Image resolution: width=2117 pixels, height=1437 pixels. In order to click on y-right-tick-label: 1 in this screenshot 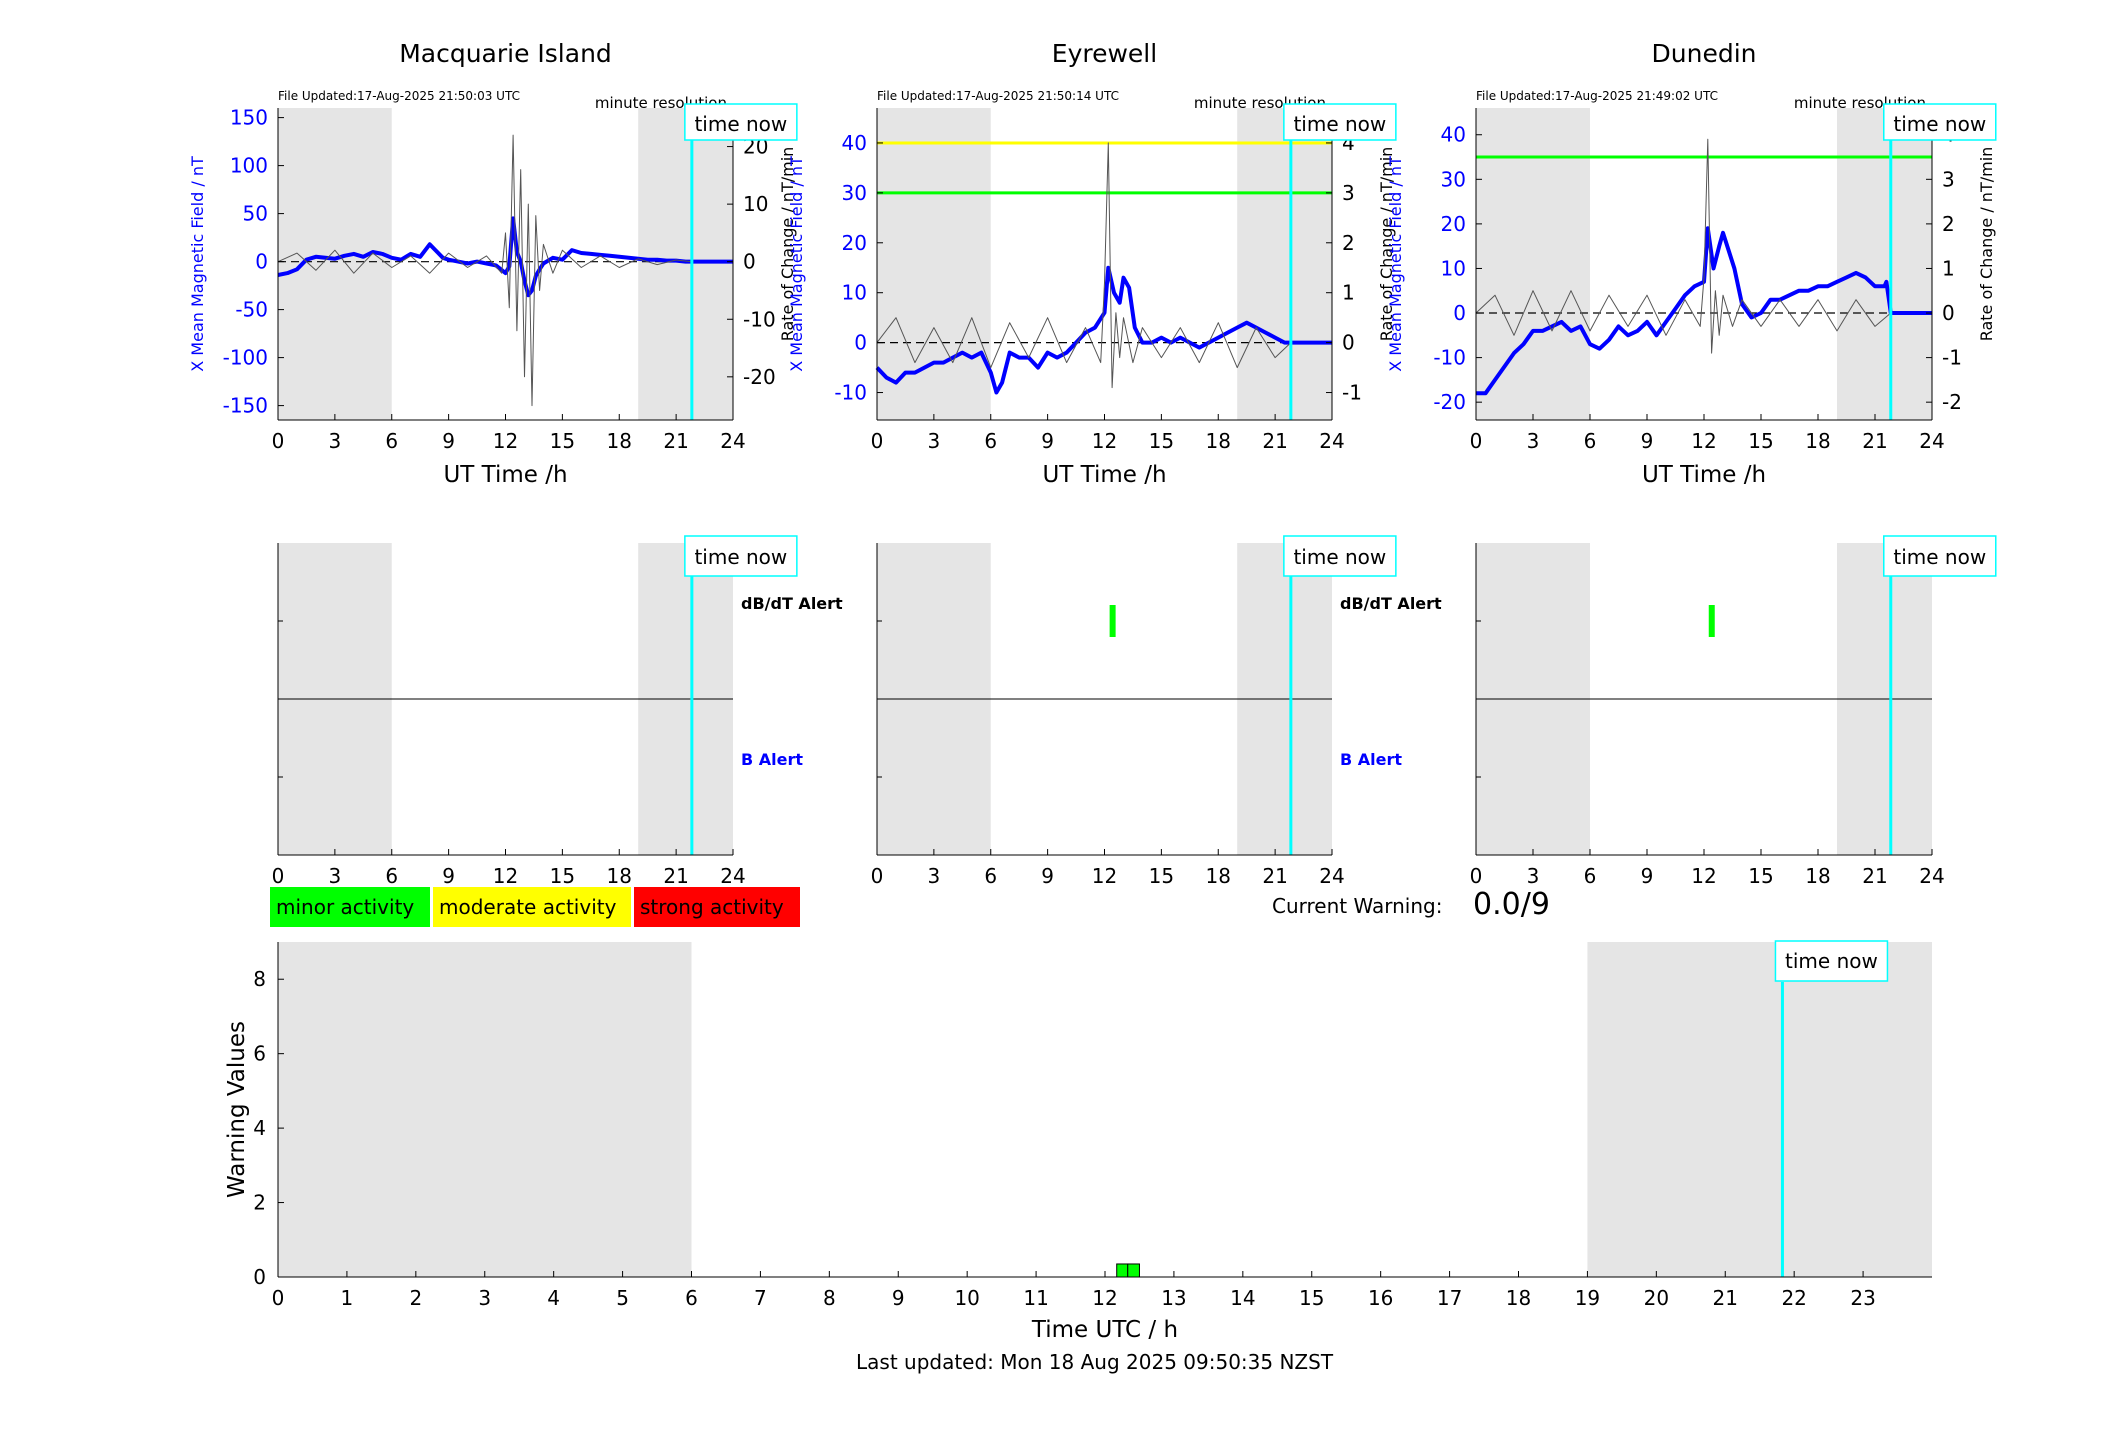, I will do `click(1948, 268)`.